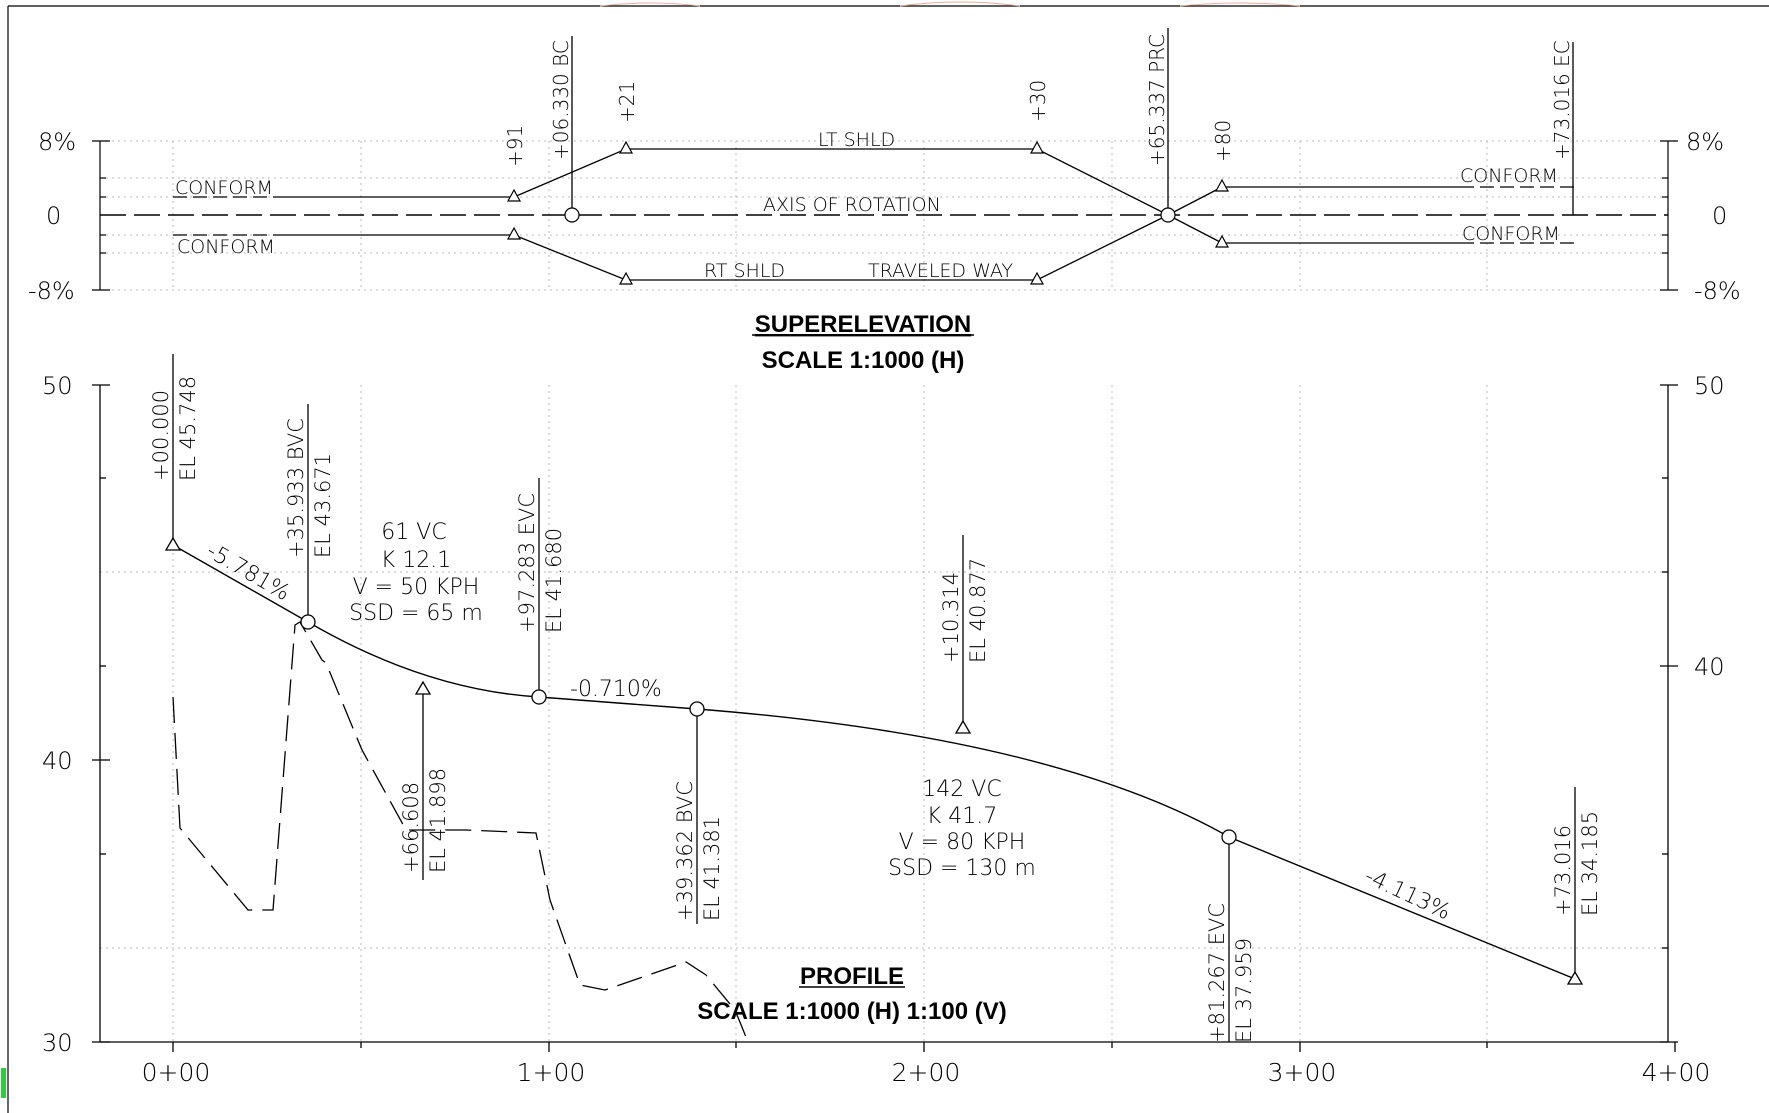  I want to click on se-station-prc: +65.337 PRC, so click(1157, 100).